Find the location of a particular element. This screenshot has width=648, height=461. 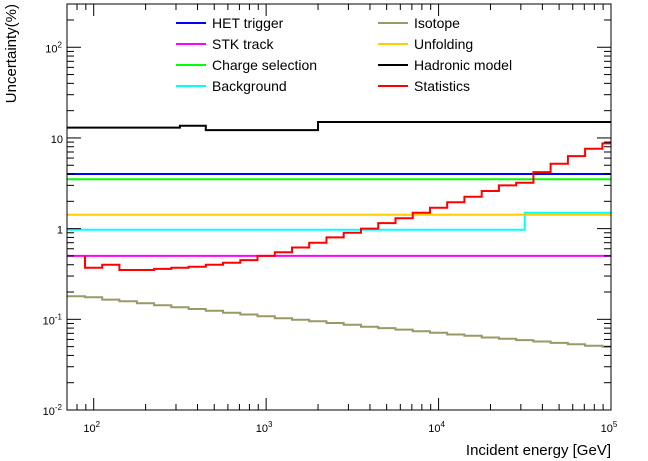

y-tick-label: 10⁻² is located at coordinates (53, 410).